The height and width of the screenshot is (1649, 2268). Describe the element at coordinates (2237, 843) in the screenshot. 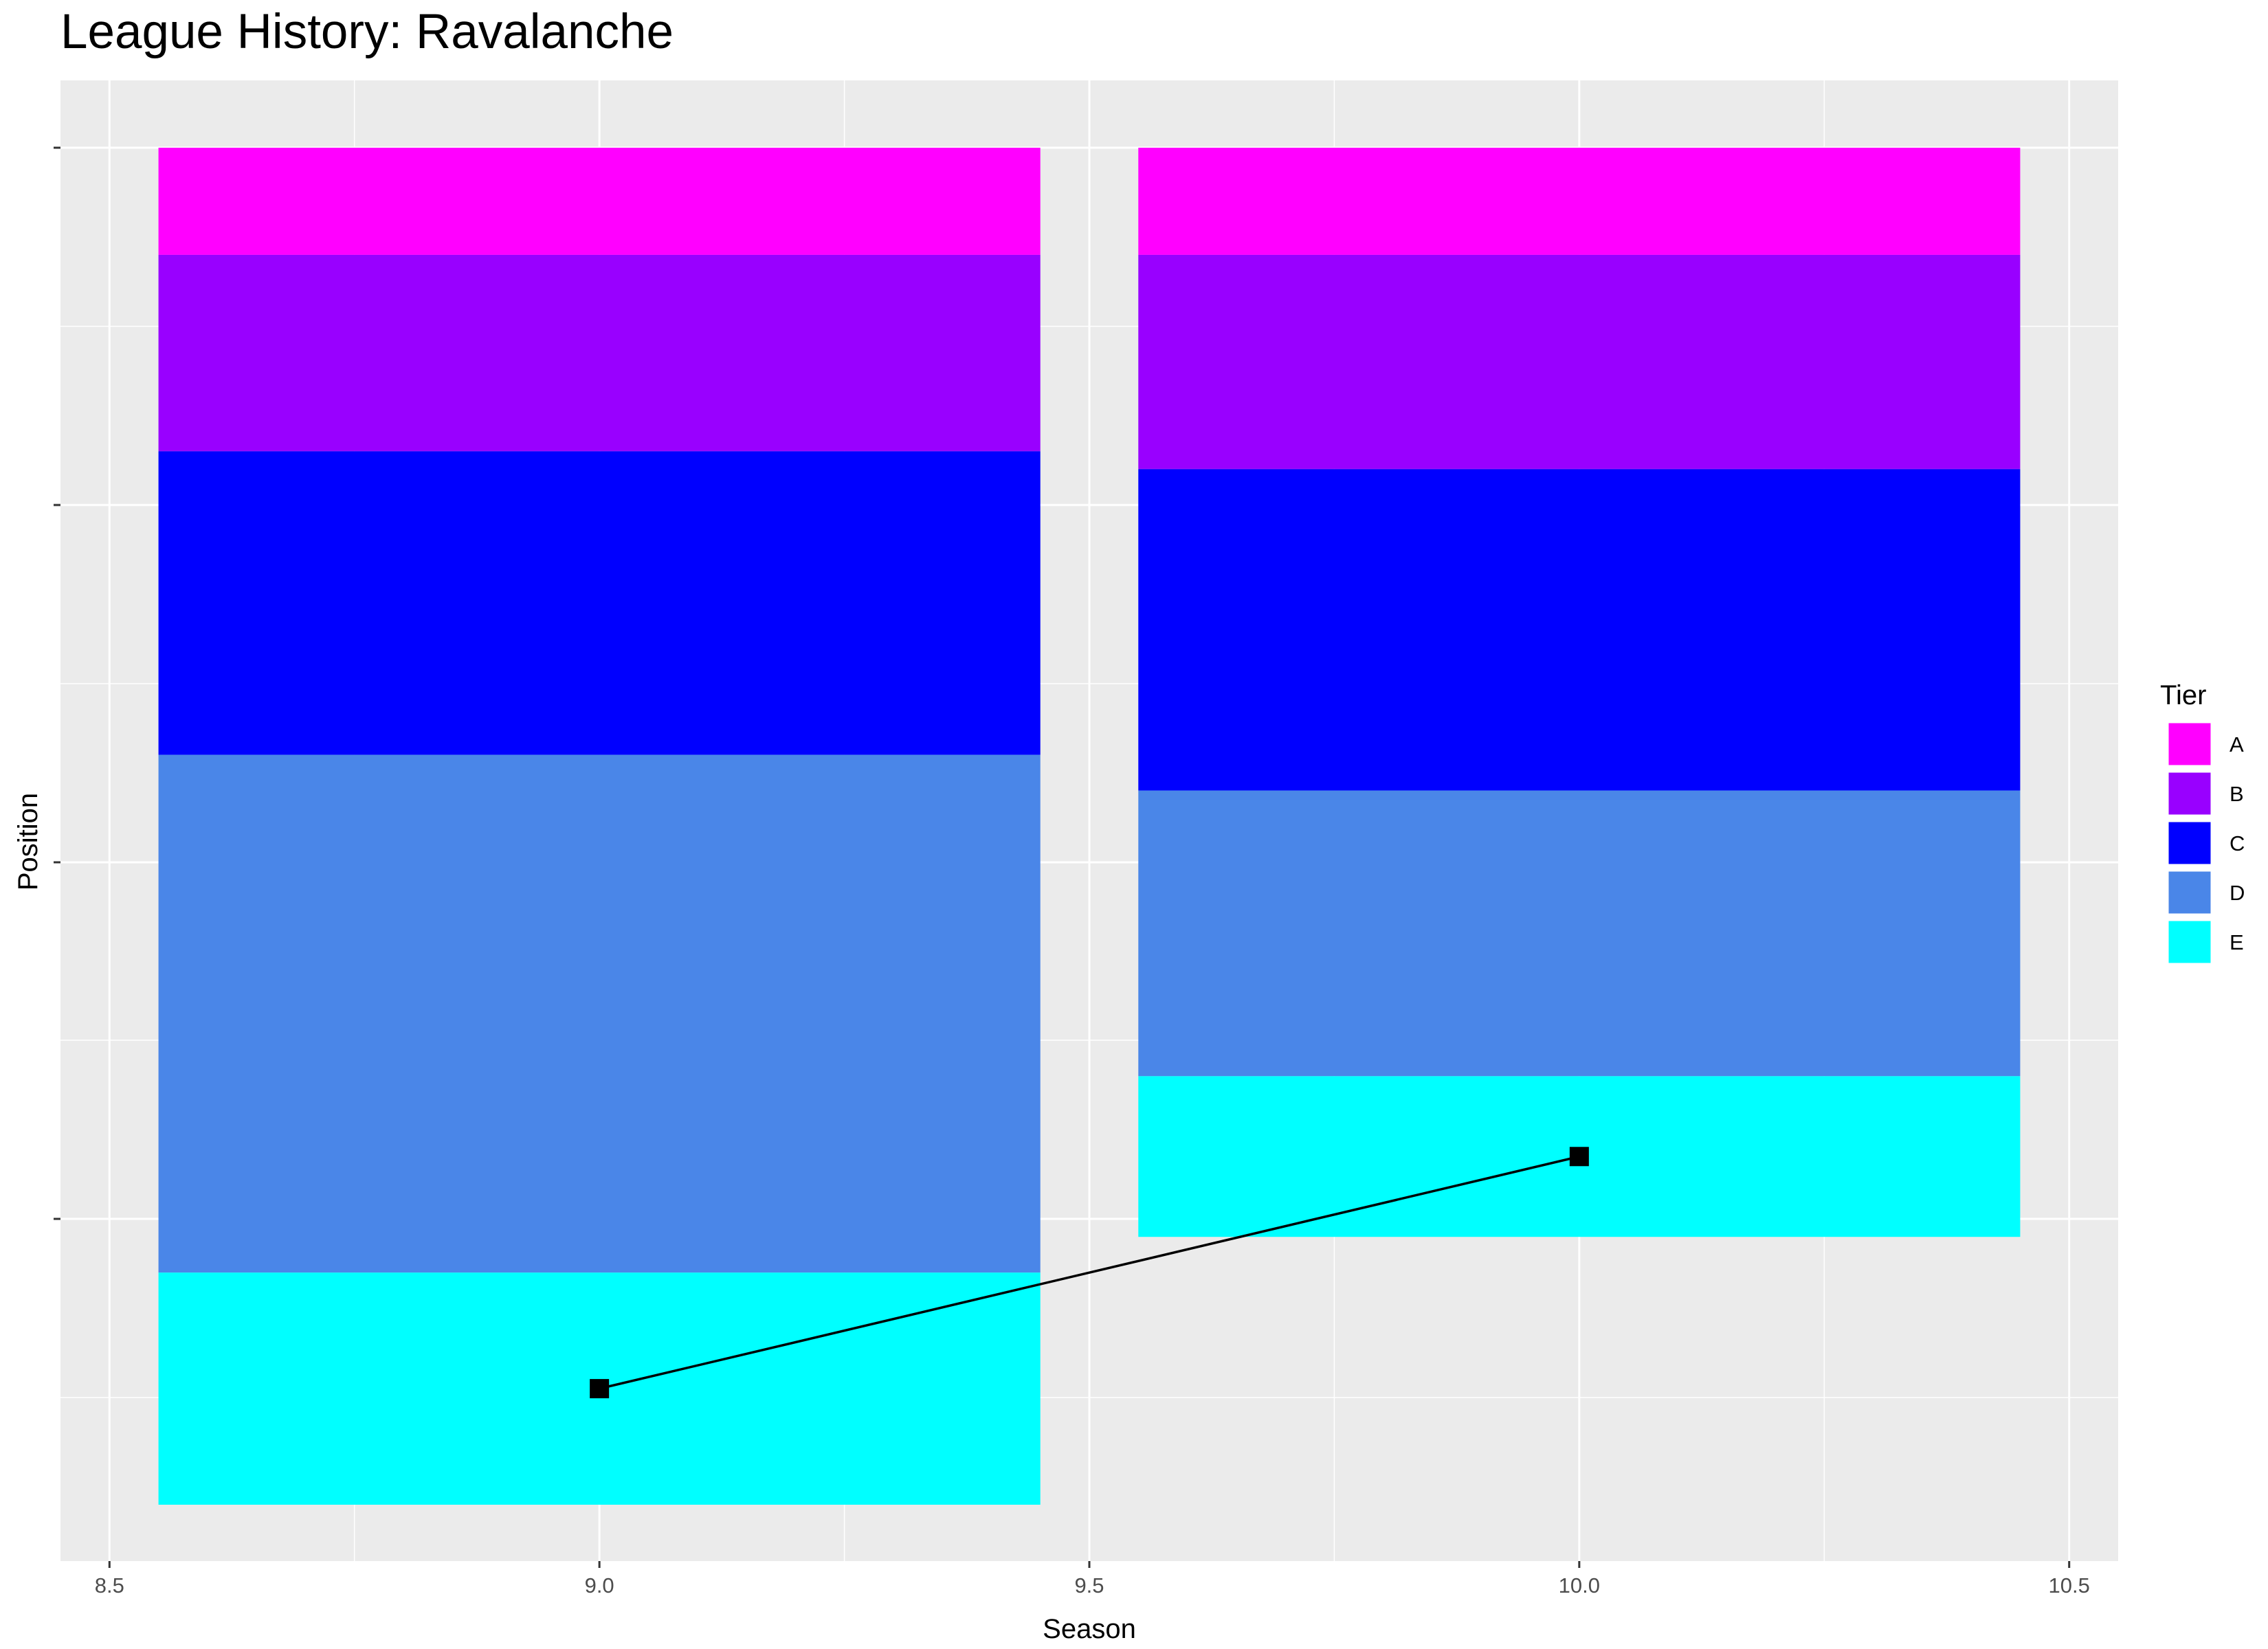

I see `legend-label-c: C` at that location.